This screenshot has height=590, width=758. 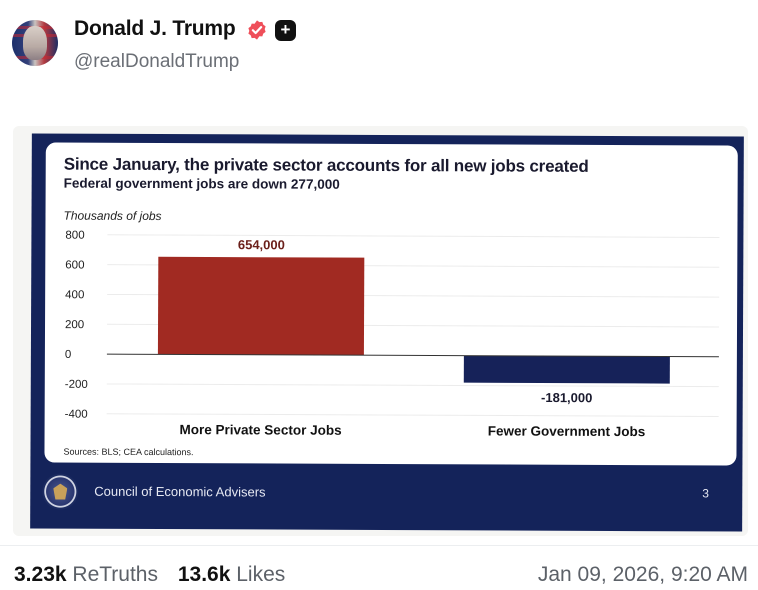 I want to click on y-tick-label: -200, so click(x=76, y=385).